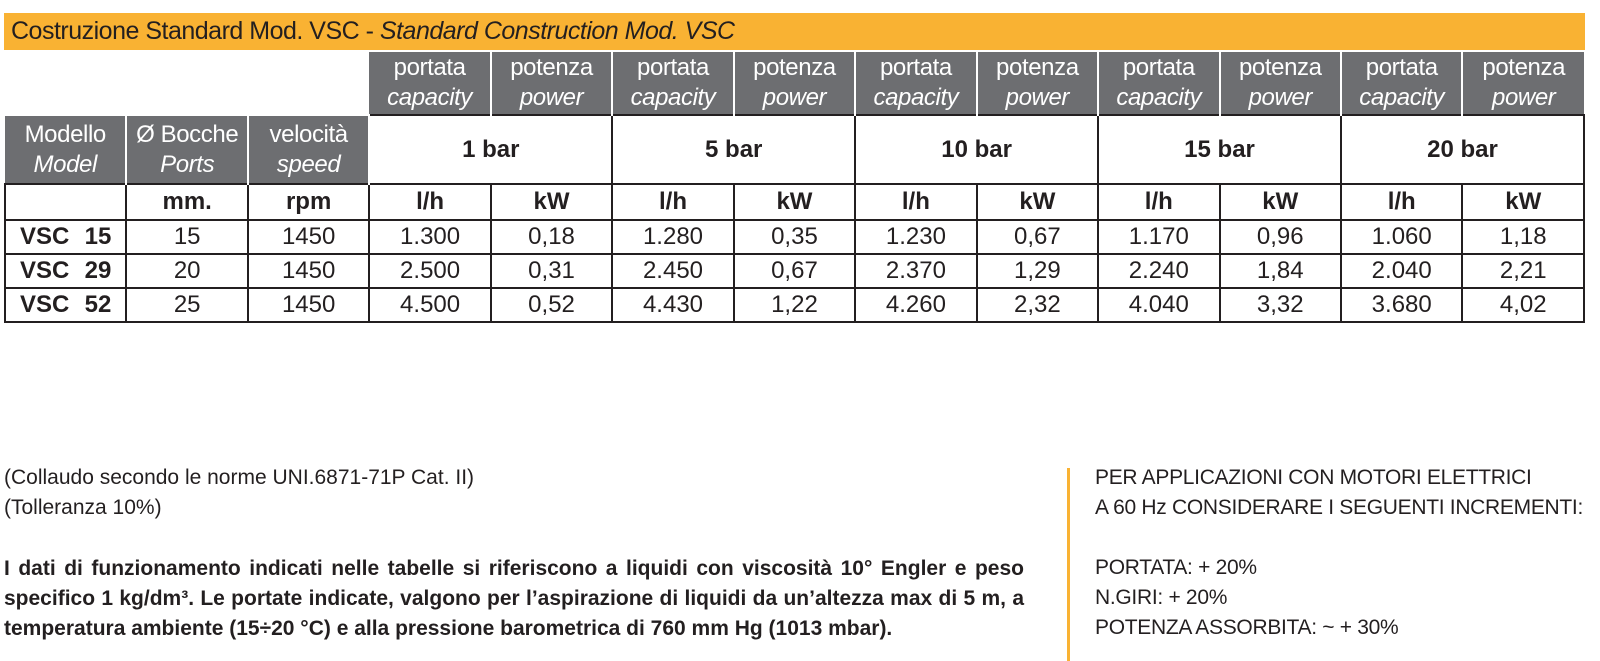 This screenshot has width=1600, height=661. Describe the element at coordinates (1037, 271) in the screenshot. I see `value-cell: 1,29` at that location.